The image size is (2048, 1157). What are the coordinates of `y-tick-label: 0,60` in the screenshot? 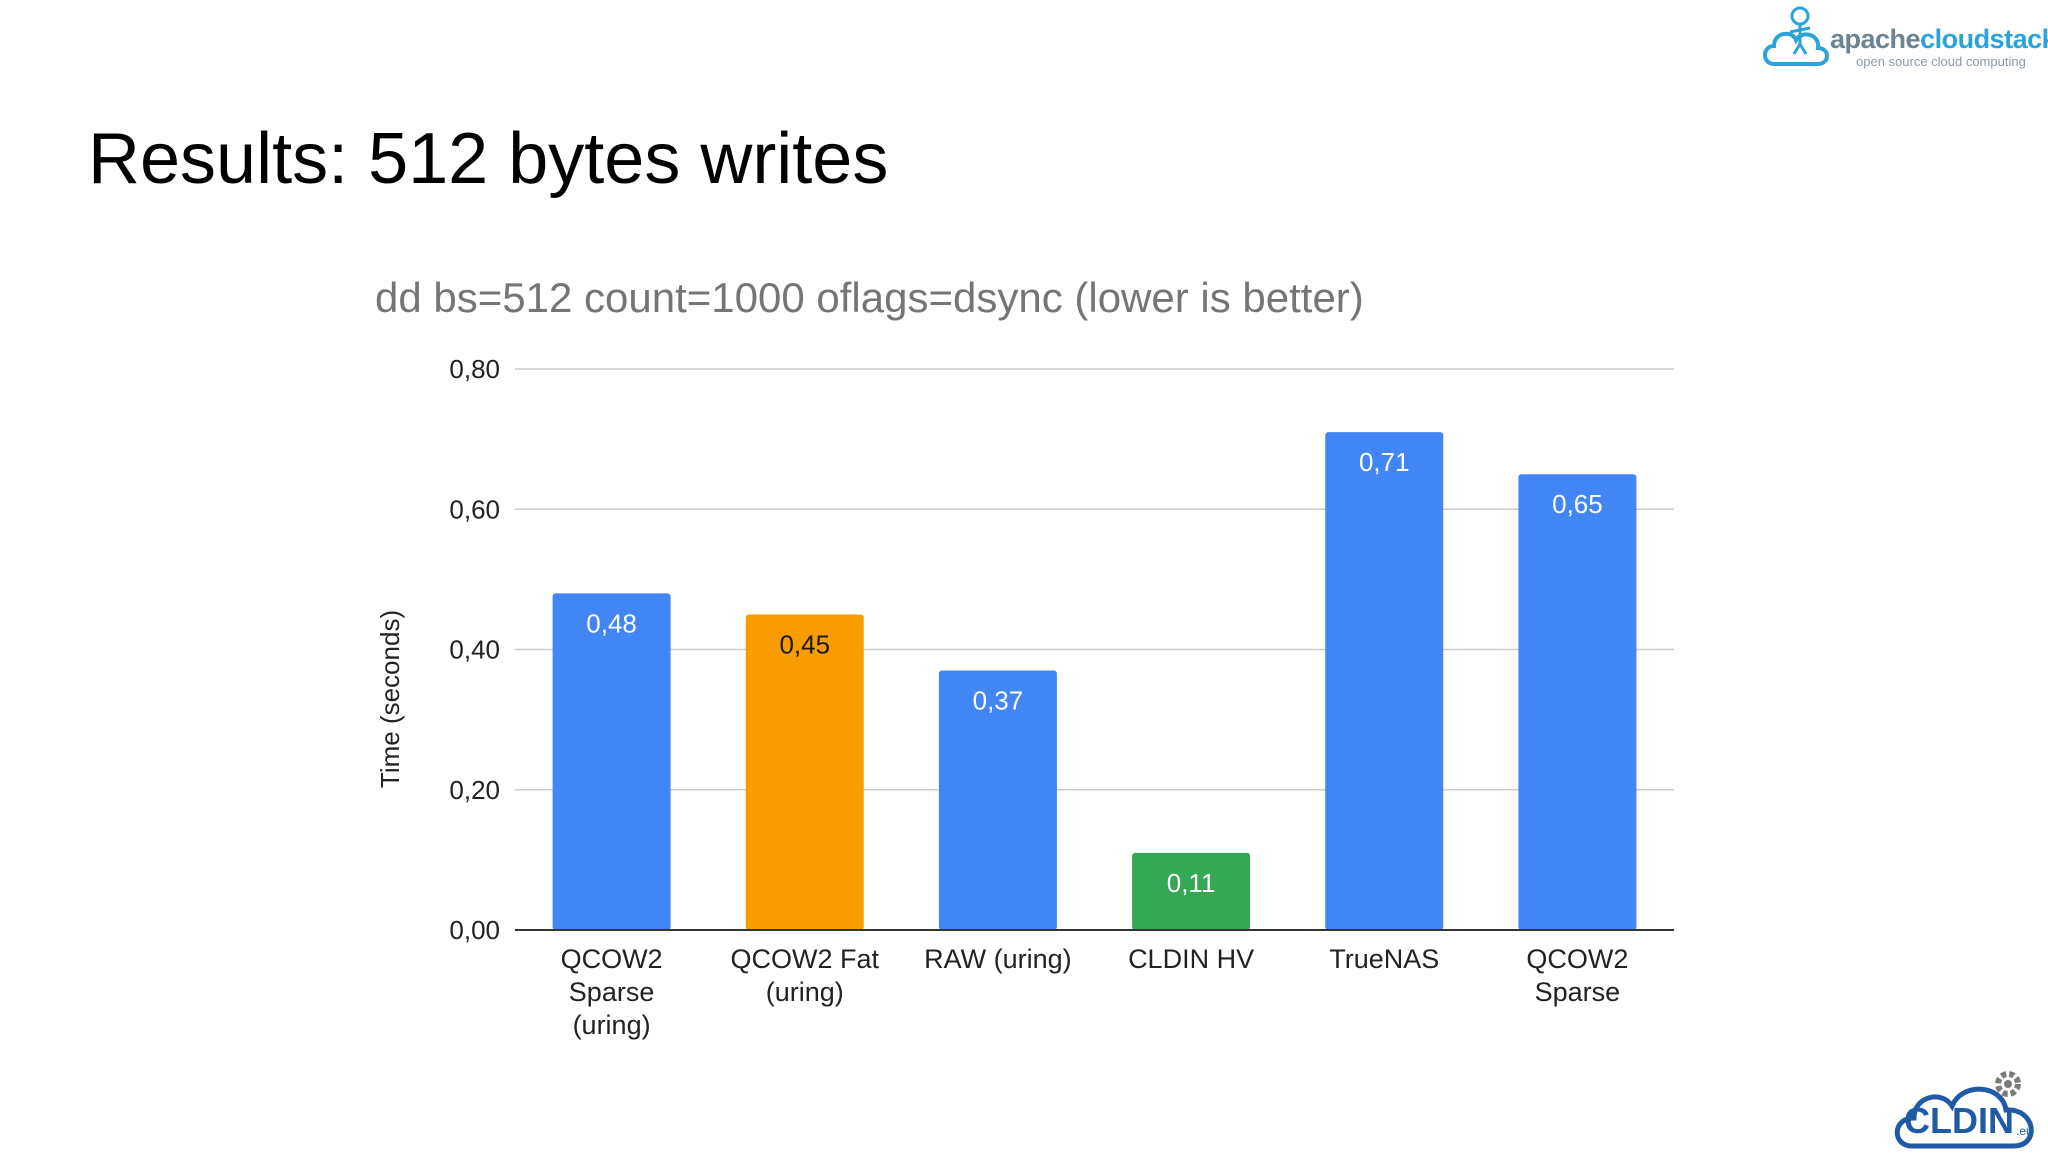 It's located at (474, 509).